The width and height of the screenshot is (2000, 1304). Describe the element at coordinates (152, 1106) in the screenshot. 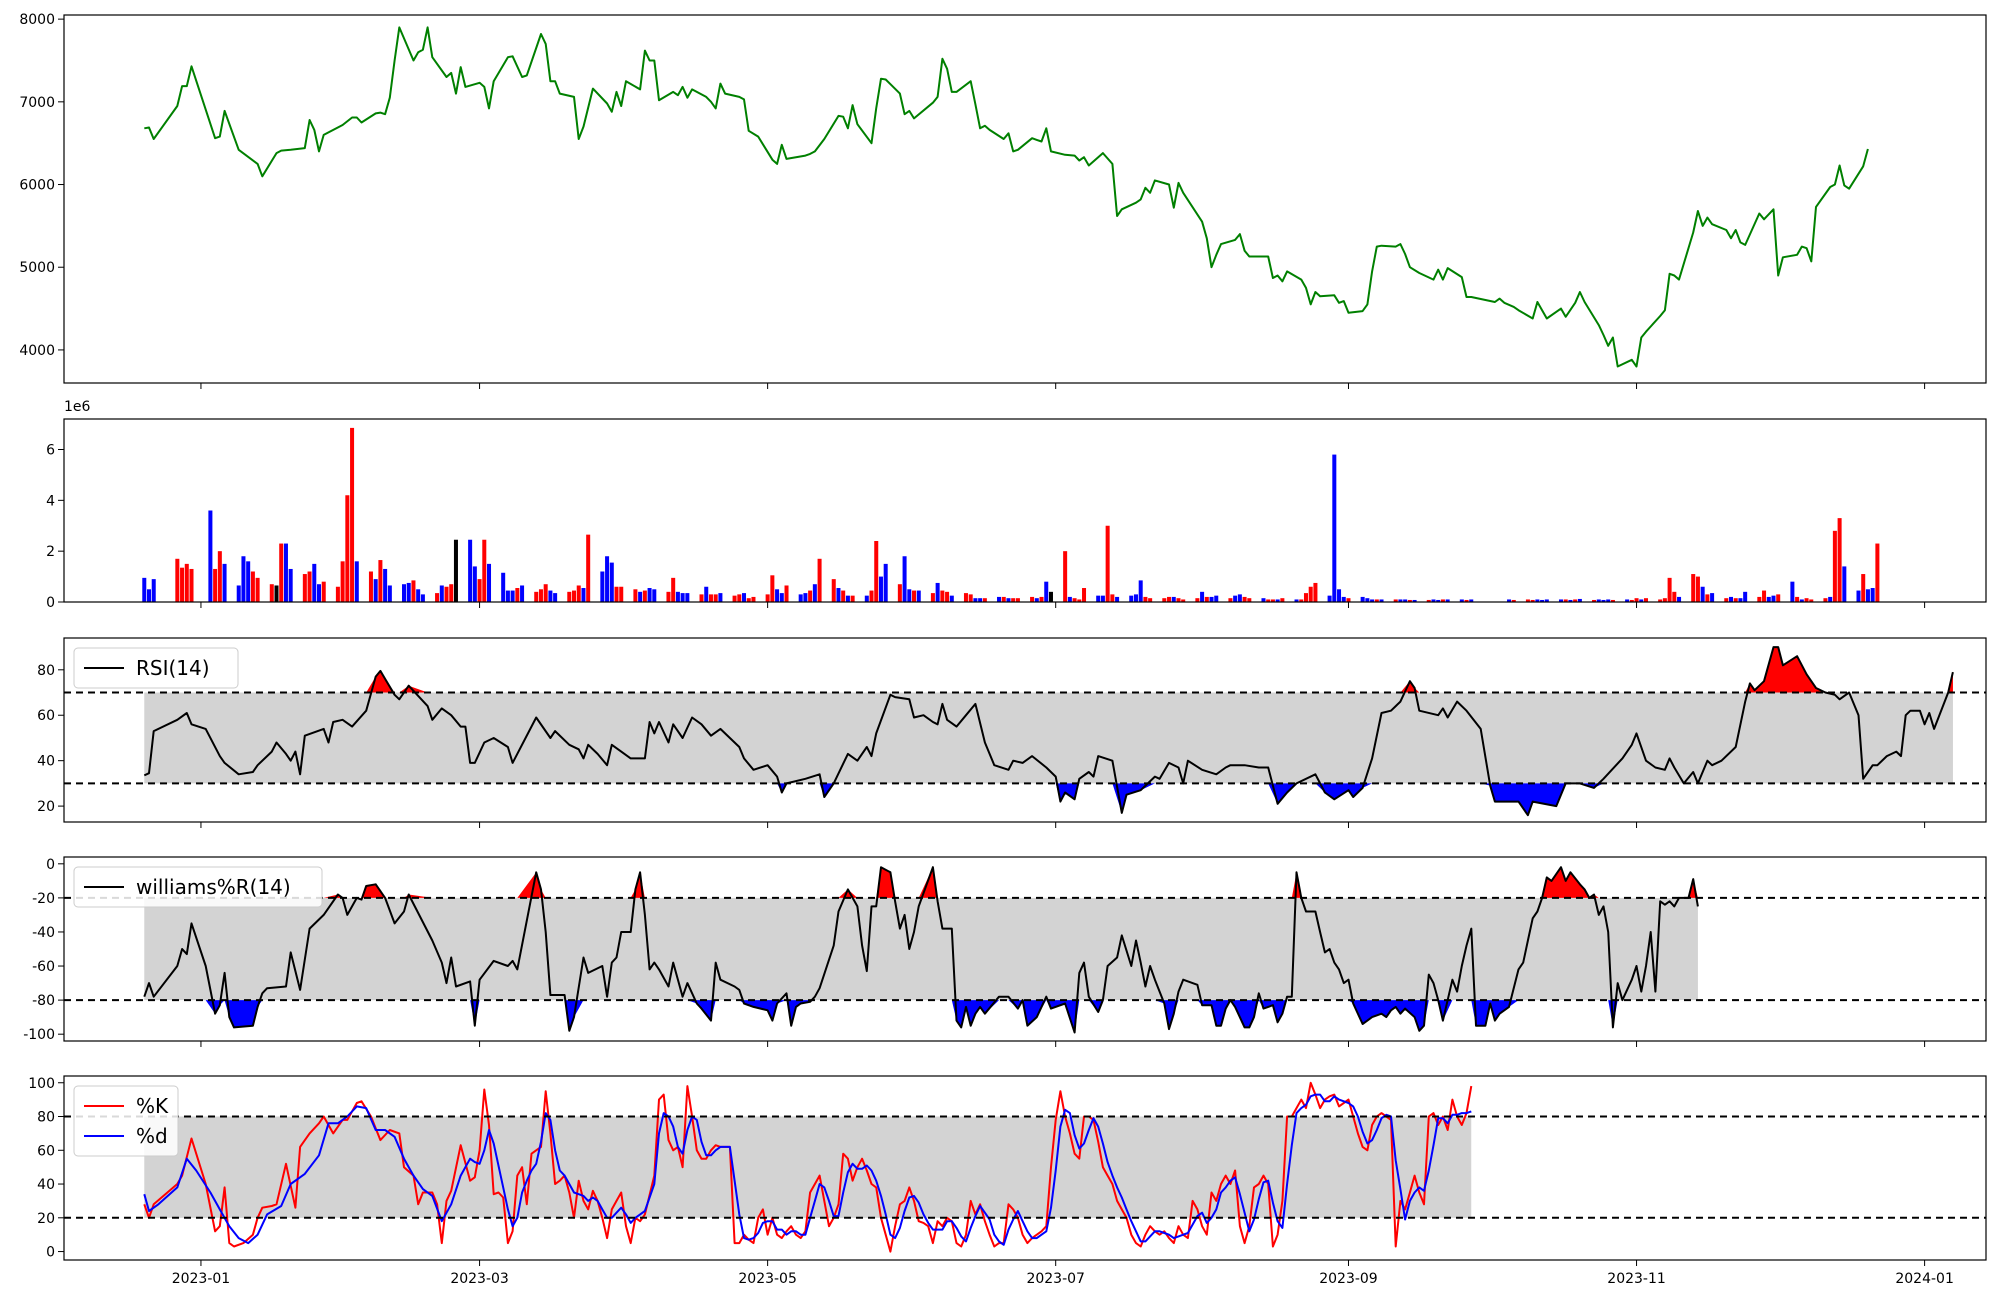

I see `legend-label: %K` at that location.